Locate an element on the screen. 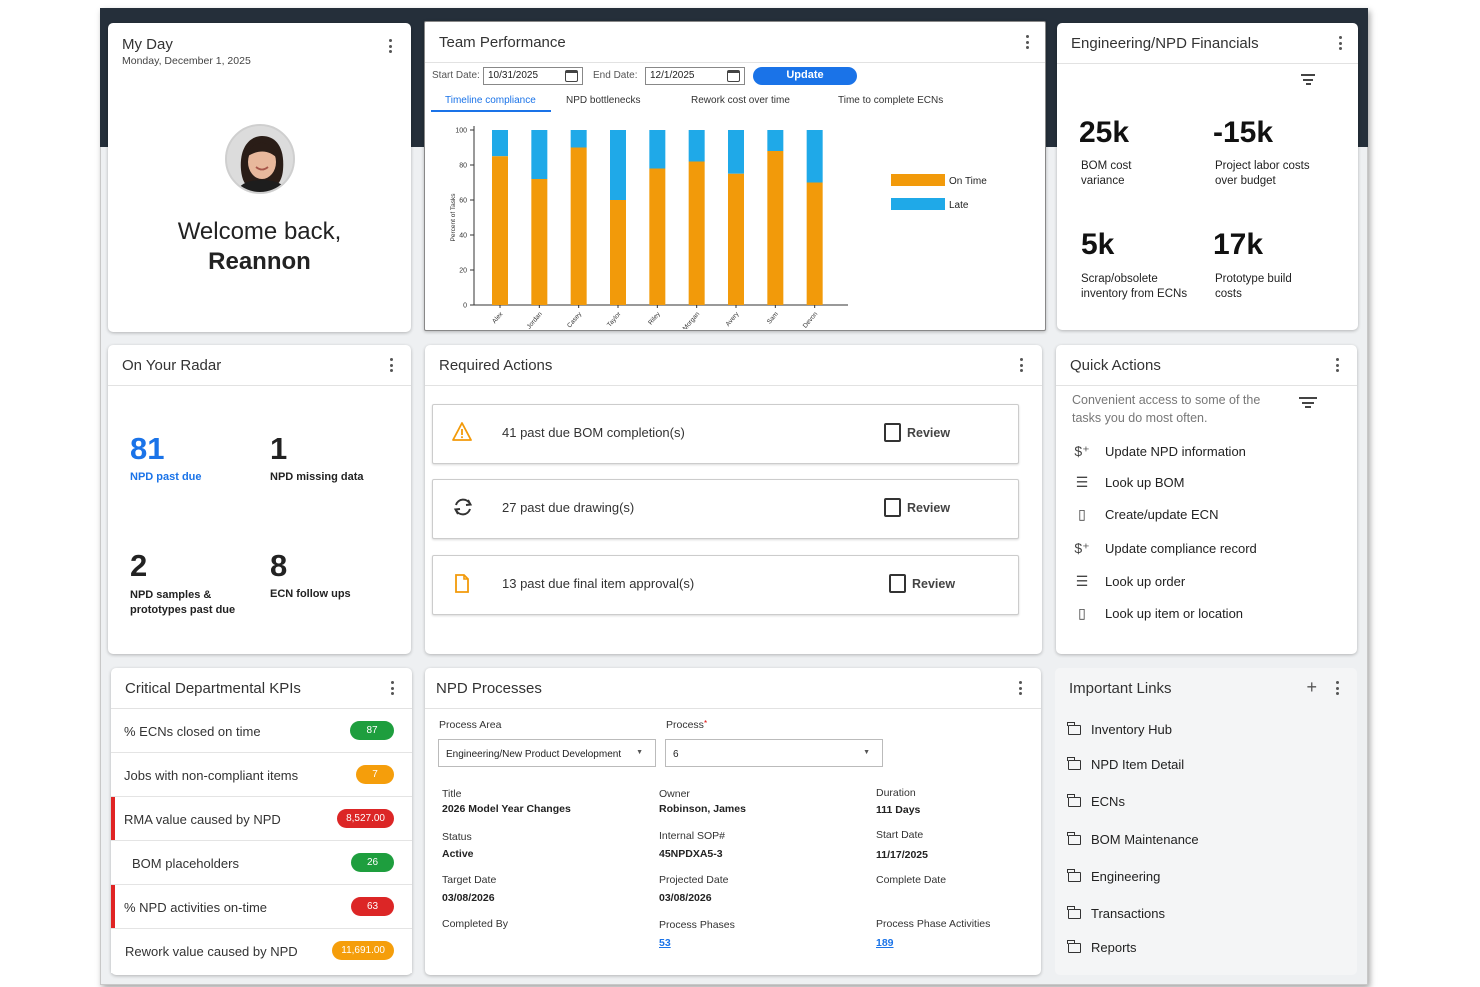  bom-variance-label-line2: variance is located at coordinates (1103, 181).